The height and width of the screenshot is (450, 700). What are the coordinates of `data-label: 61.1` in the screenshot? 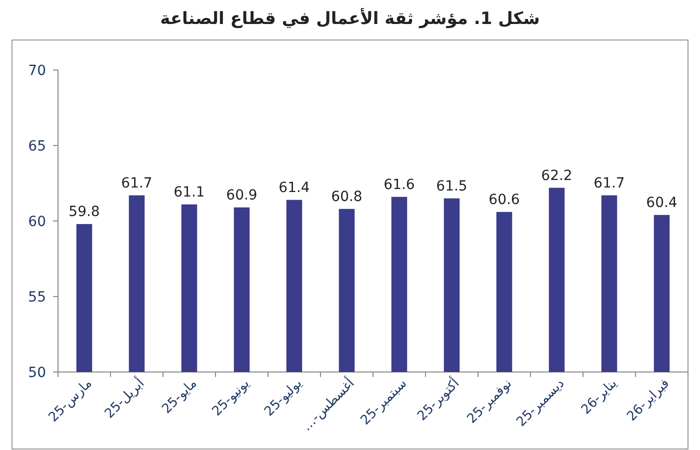 It's located at (189, 192).